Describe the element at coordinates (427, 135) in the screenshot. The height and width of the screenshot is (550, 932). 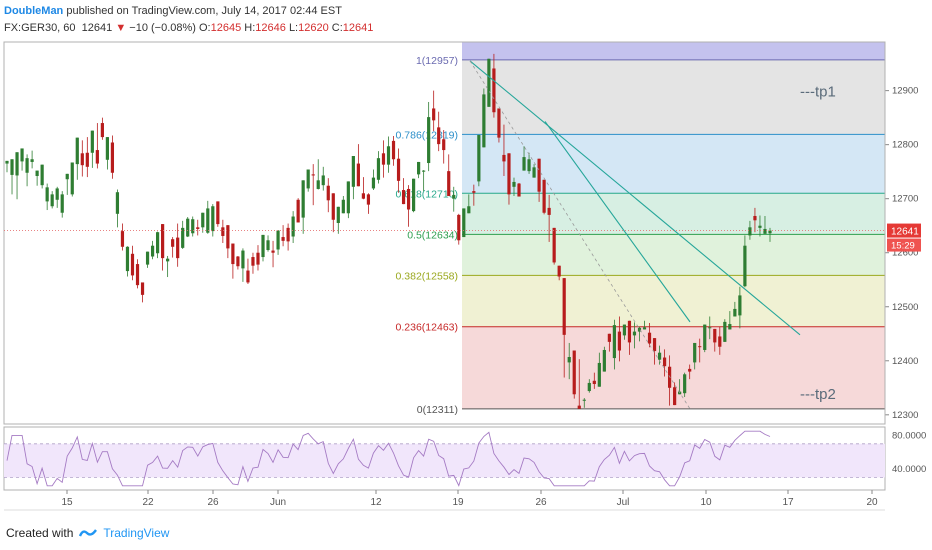
I see `fib-label-1: 0.786(12819)` at that location.